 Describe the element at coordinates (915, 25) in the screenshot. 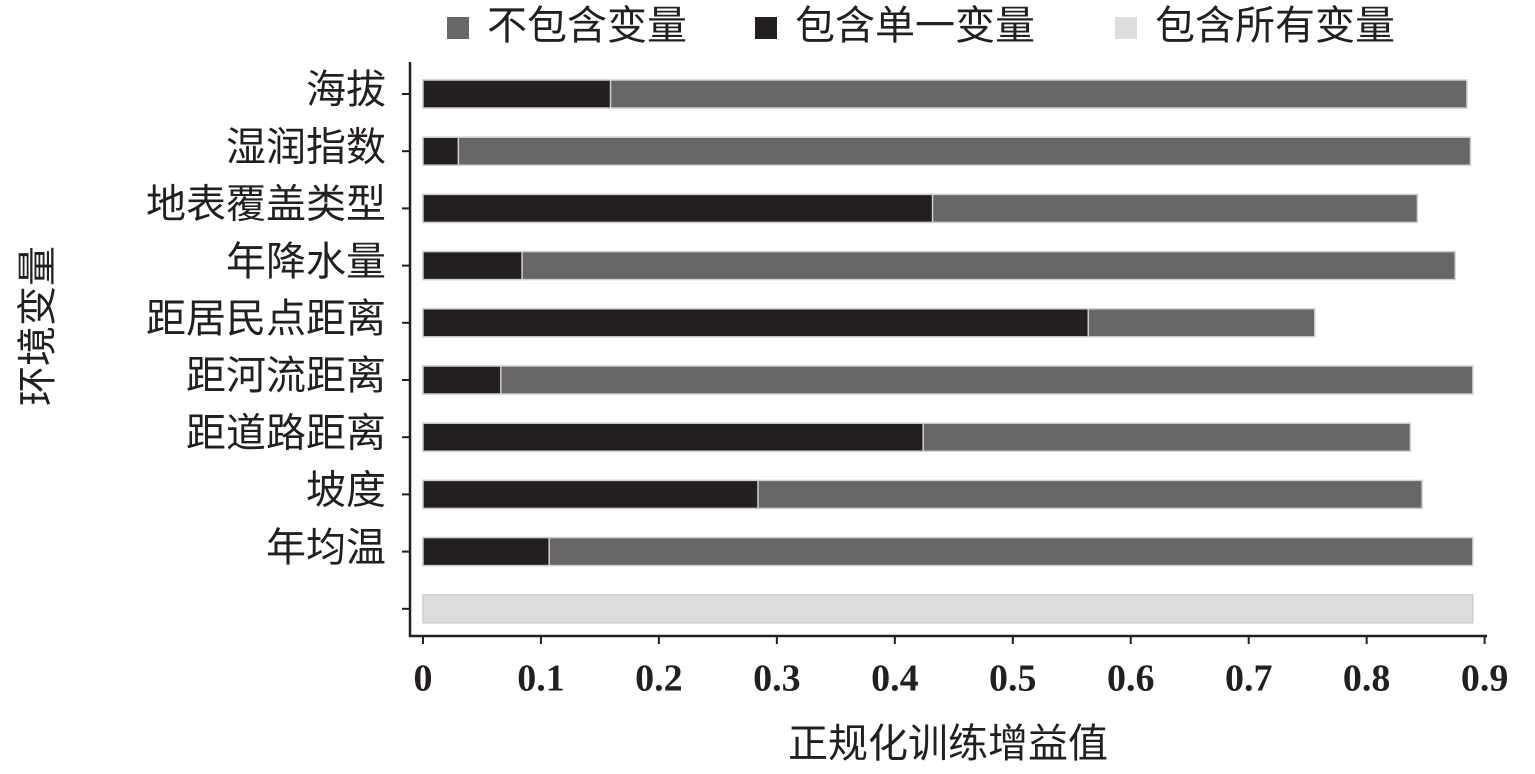

I see `legend-label: 包含单一变量` at that location.